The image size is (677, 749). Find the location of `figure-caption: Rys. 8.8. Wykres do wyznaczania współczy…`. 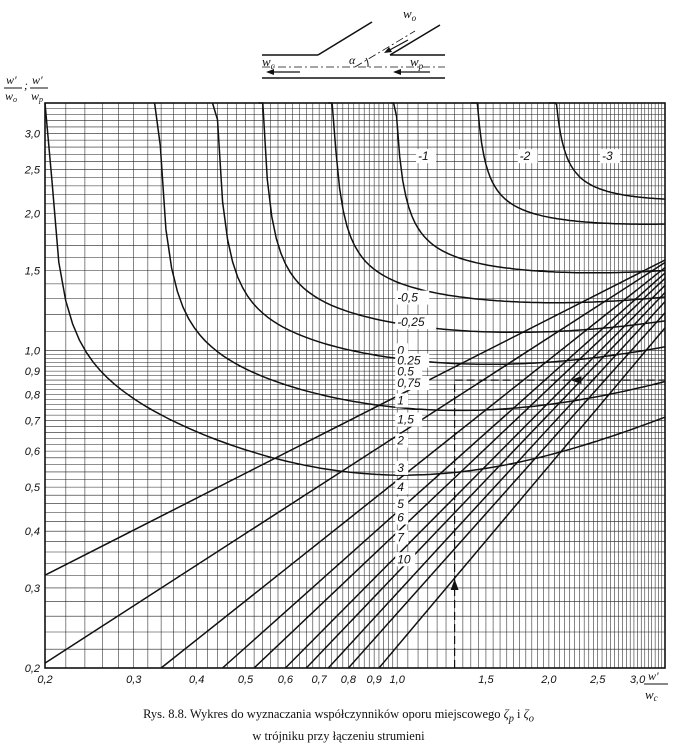

figure-caption: Rys. 8.8. Wykres do wyznaczania współczy… is located at coordinates (338, 725).